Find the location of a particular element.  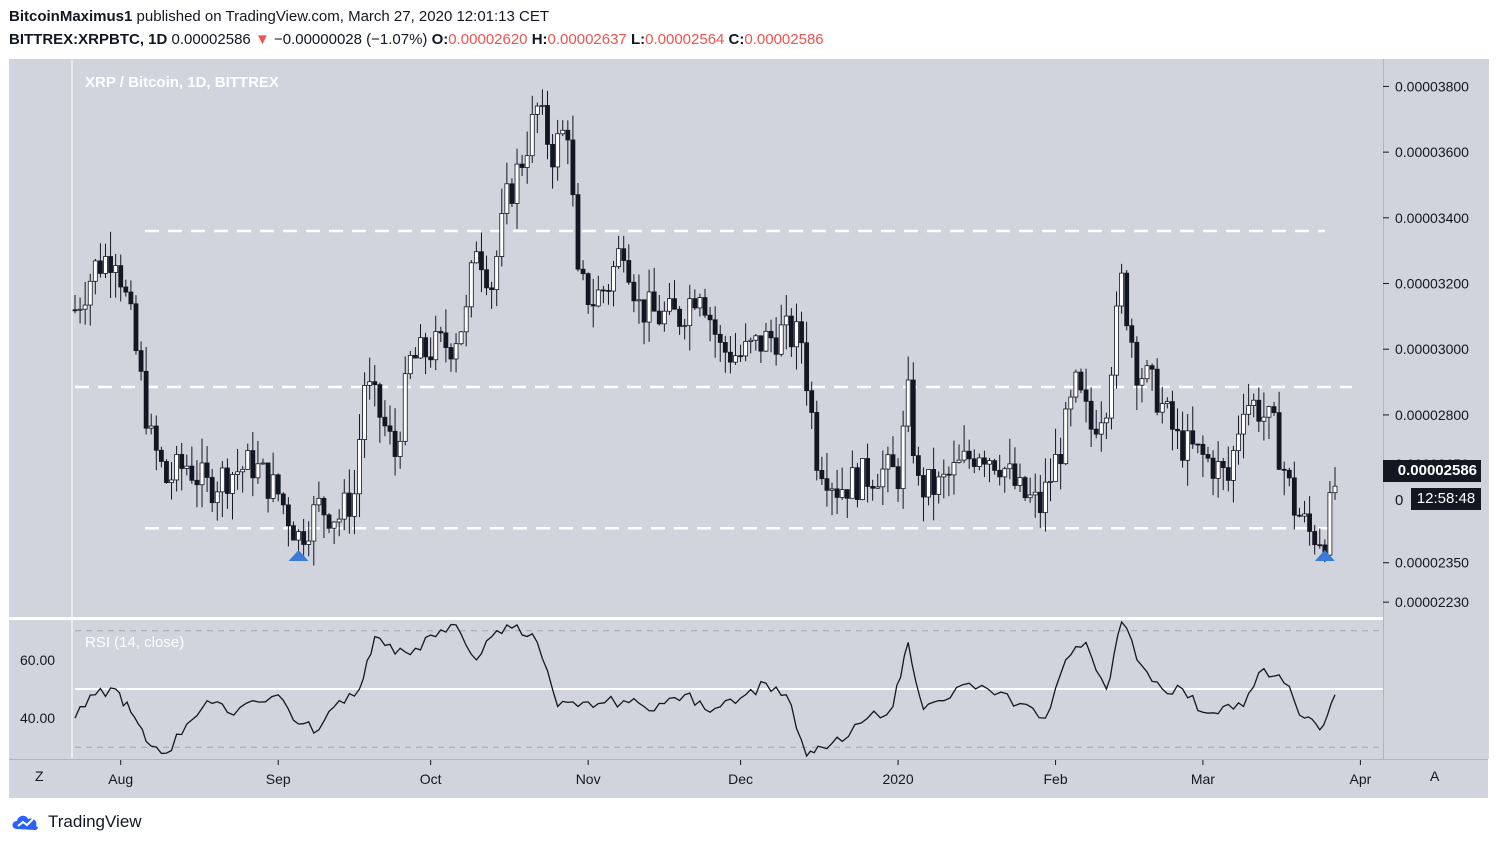

time-tick-label: Aug is located at coordinates (120, 779).